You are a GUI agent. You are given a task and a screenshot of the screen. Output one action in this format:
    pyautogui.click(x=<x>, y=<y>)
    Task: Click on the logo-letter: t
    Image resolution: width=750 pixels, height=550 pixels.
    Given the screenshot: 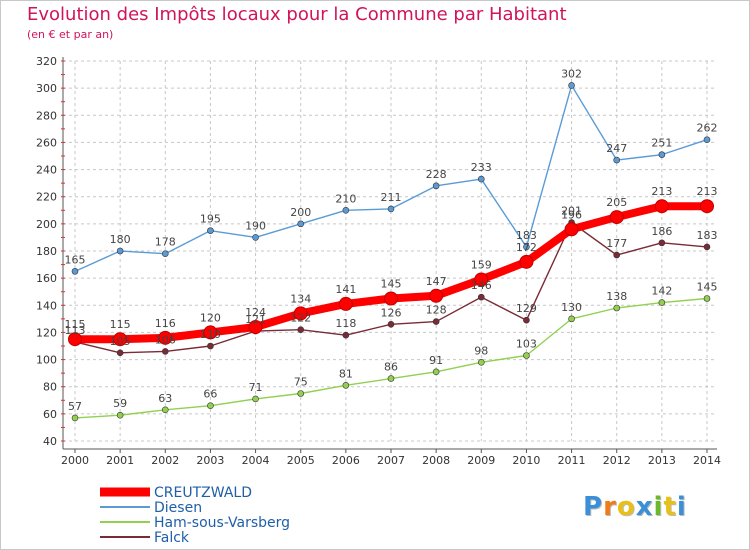 What is the action you would take?
    pyautogui.click(x=670, y=507)
    